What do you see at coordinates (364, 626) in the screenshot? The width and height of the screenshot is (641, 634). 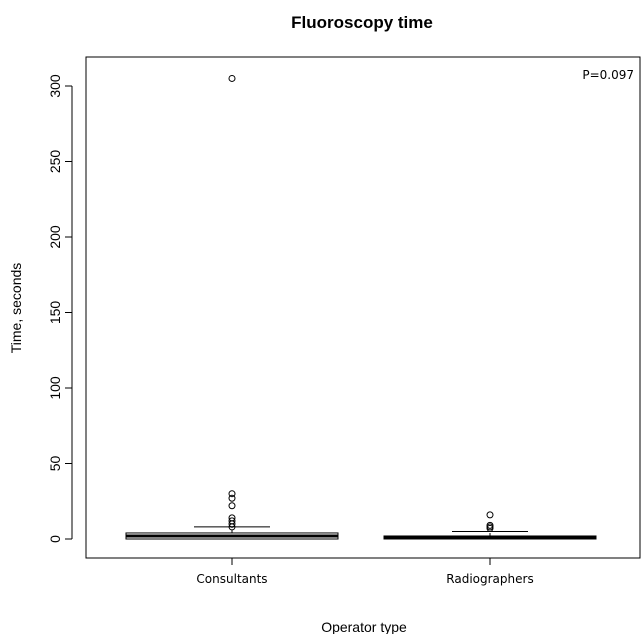 I see `x-axis-title: Operator type` at bounding box center [364, 626].